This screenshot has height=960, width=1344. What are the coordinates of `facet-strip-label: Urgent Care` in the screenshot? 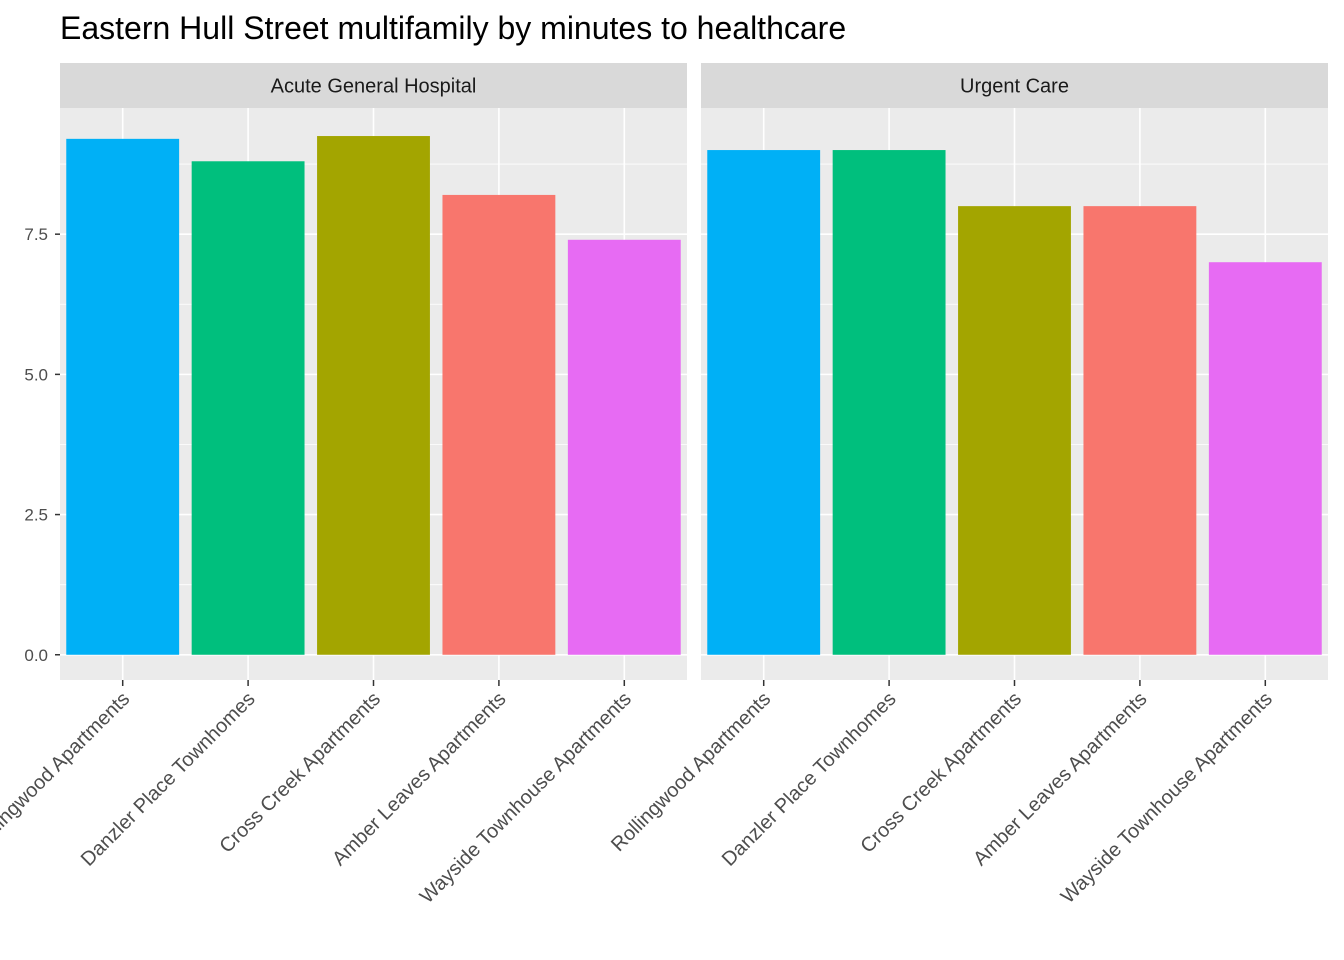 It's located at (1014, 87).